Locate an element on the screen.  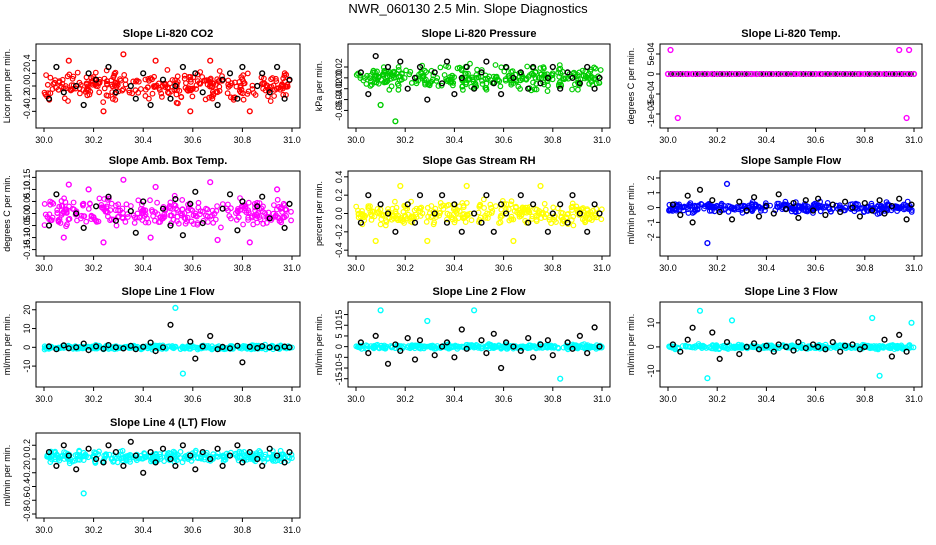
panel-title: Slope Gas Stream RH is located at coordinates (478, 161).